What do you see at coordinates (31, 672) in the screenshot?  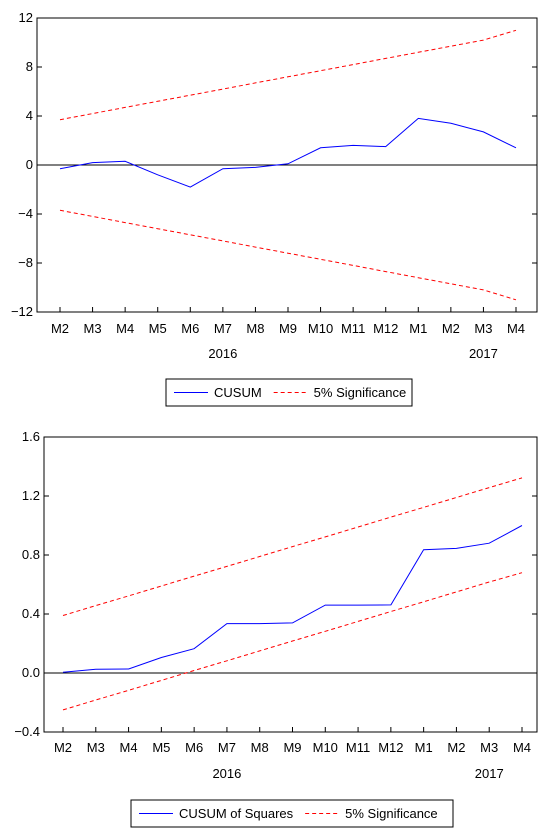 I see `y-tick-label: 0.0` at bounding box center [31, 672].